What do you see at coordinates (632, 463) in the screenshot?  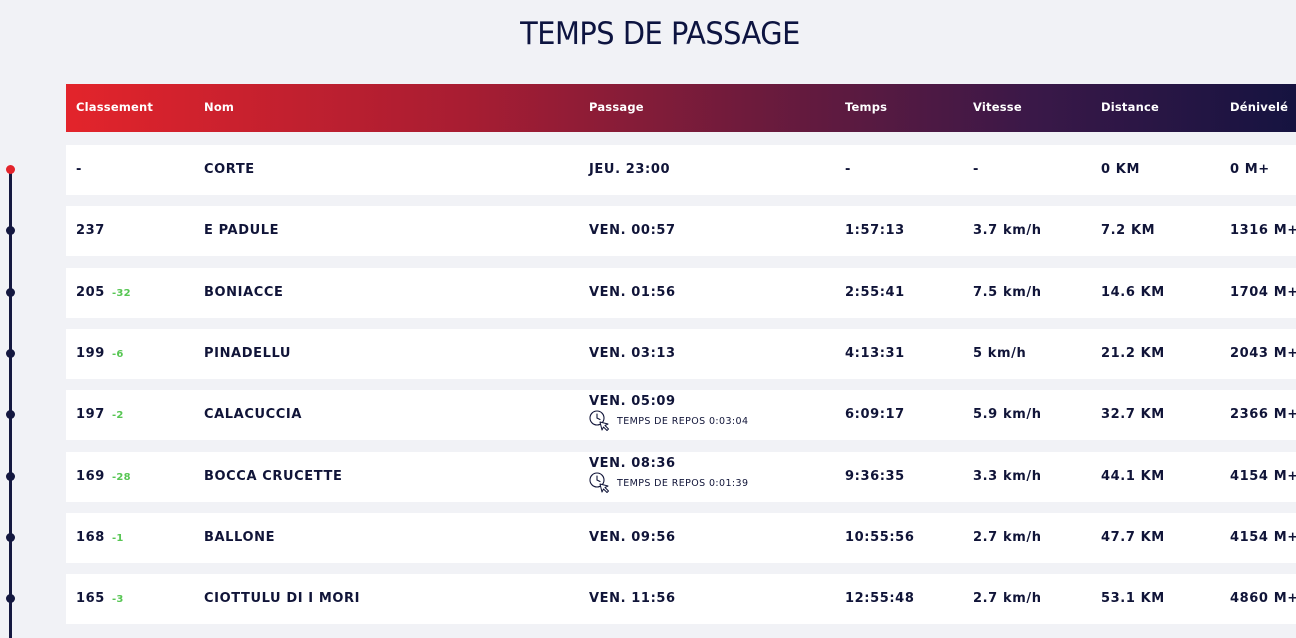 I see `passage-time: VEN. 08:36` at bounding box center [632, 463].